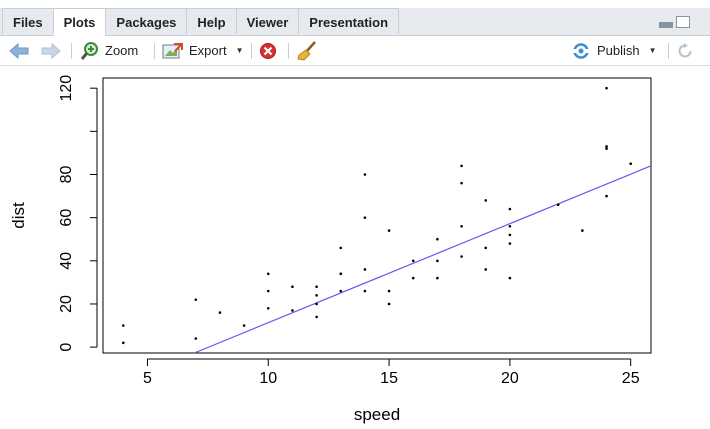 The image size is (710, 429). What do you see at coordinates (683, 22) in the screenshot?
I see `maximize-pane-icon` at bounding box center [683, 22].